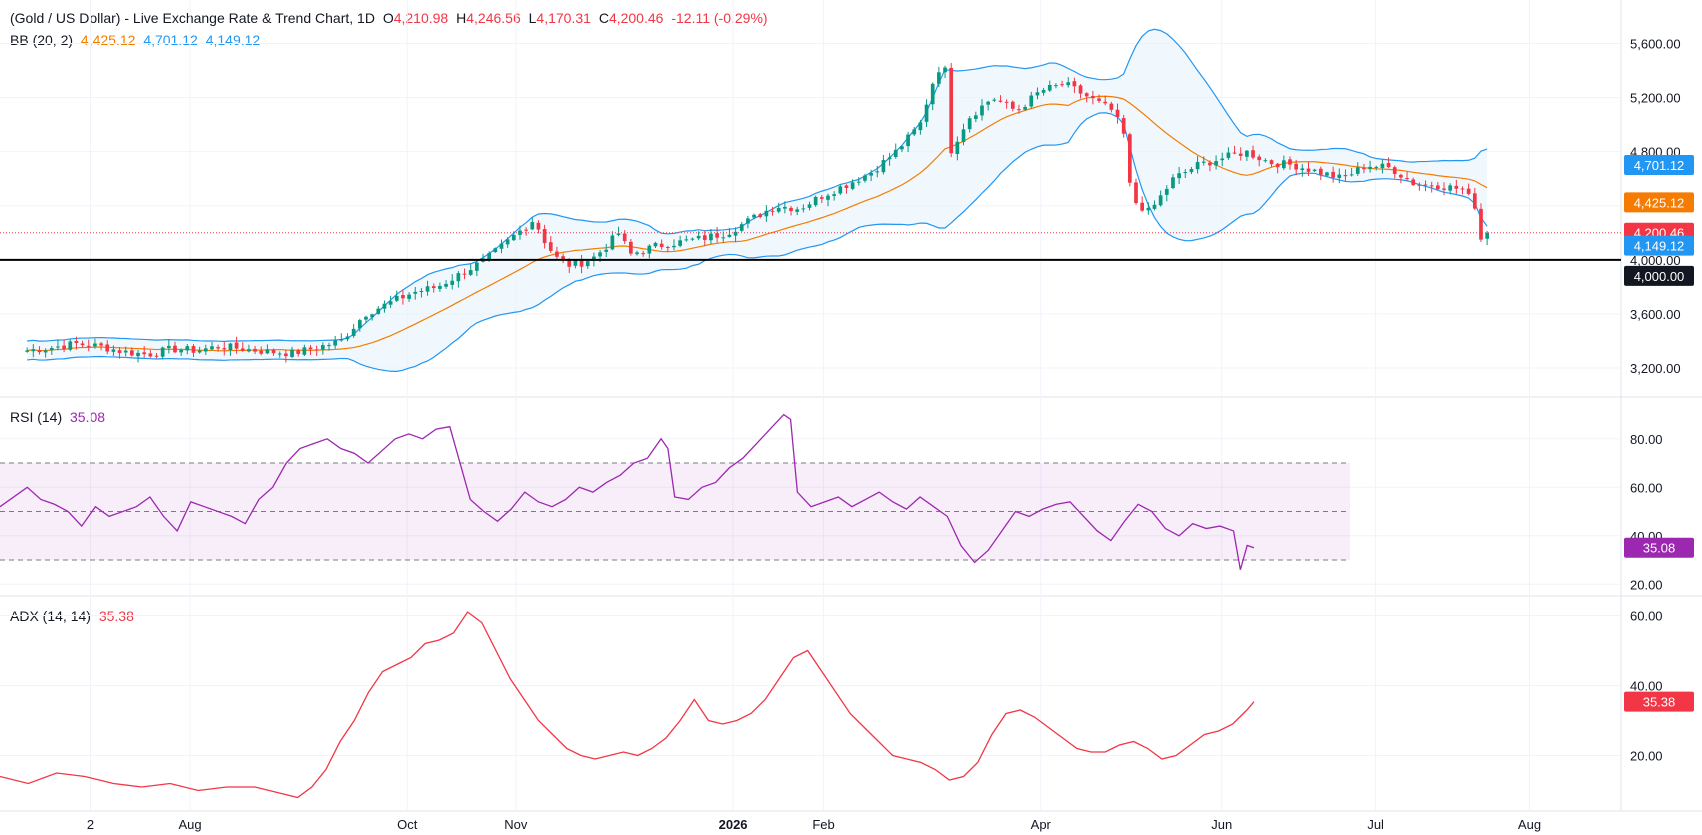 This screenshot has width=1702, height=835. Describe the element at coordinates (636, 18) in the screenshot. I see `close-value: 4,200.46` at that location.